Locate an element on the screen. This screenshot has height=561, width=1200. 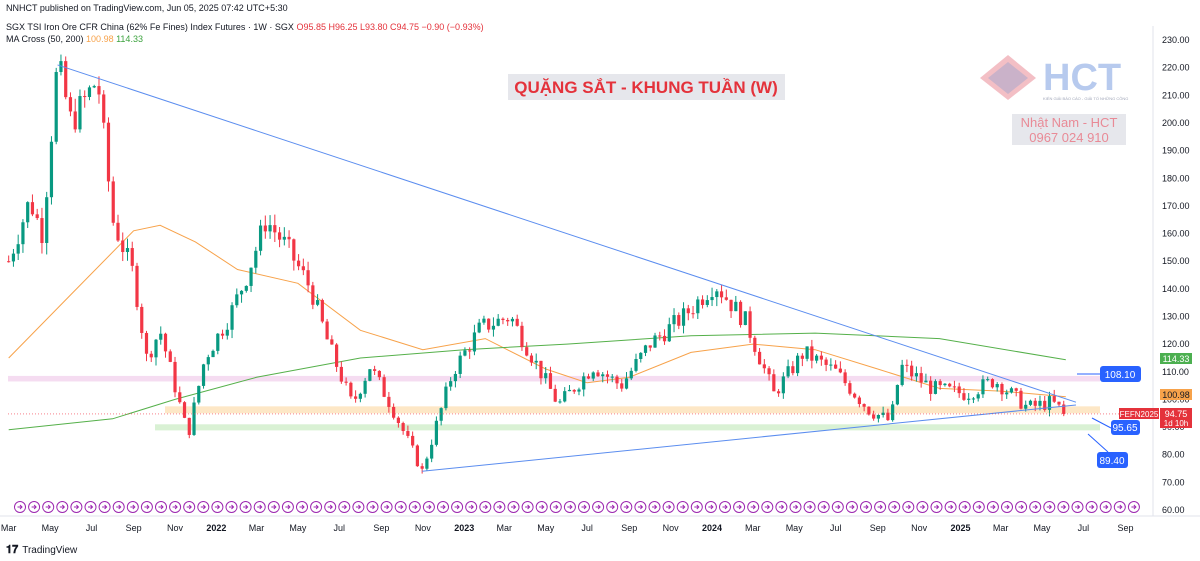
ma-cross-label: MA Cross (50, 200) is located at coordinates (45, 39).